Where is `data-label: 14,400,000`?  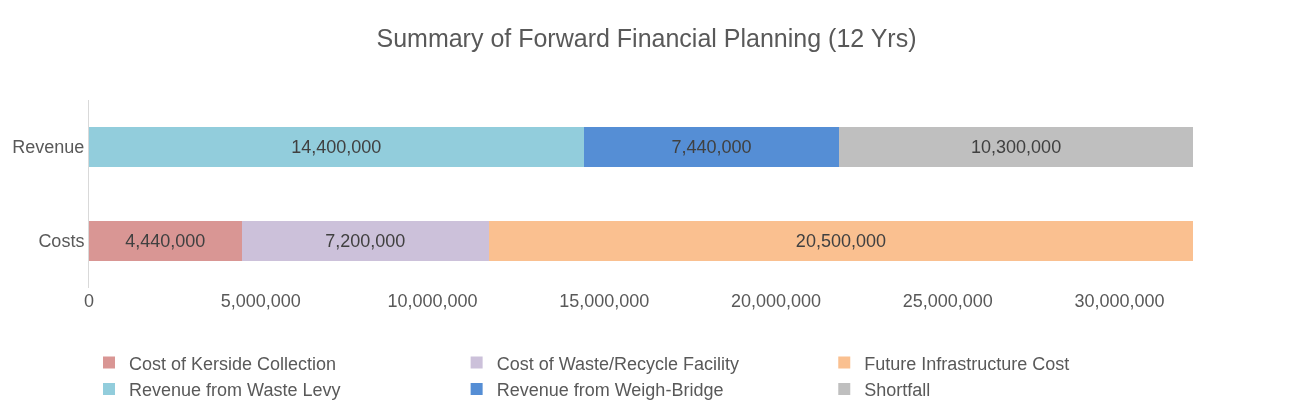
data-label: 14,400,000 is located at coordinates (336, 147).